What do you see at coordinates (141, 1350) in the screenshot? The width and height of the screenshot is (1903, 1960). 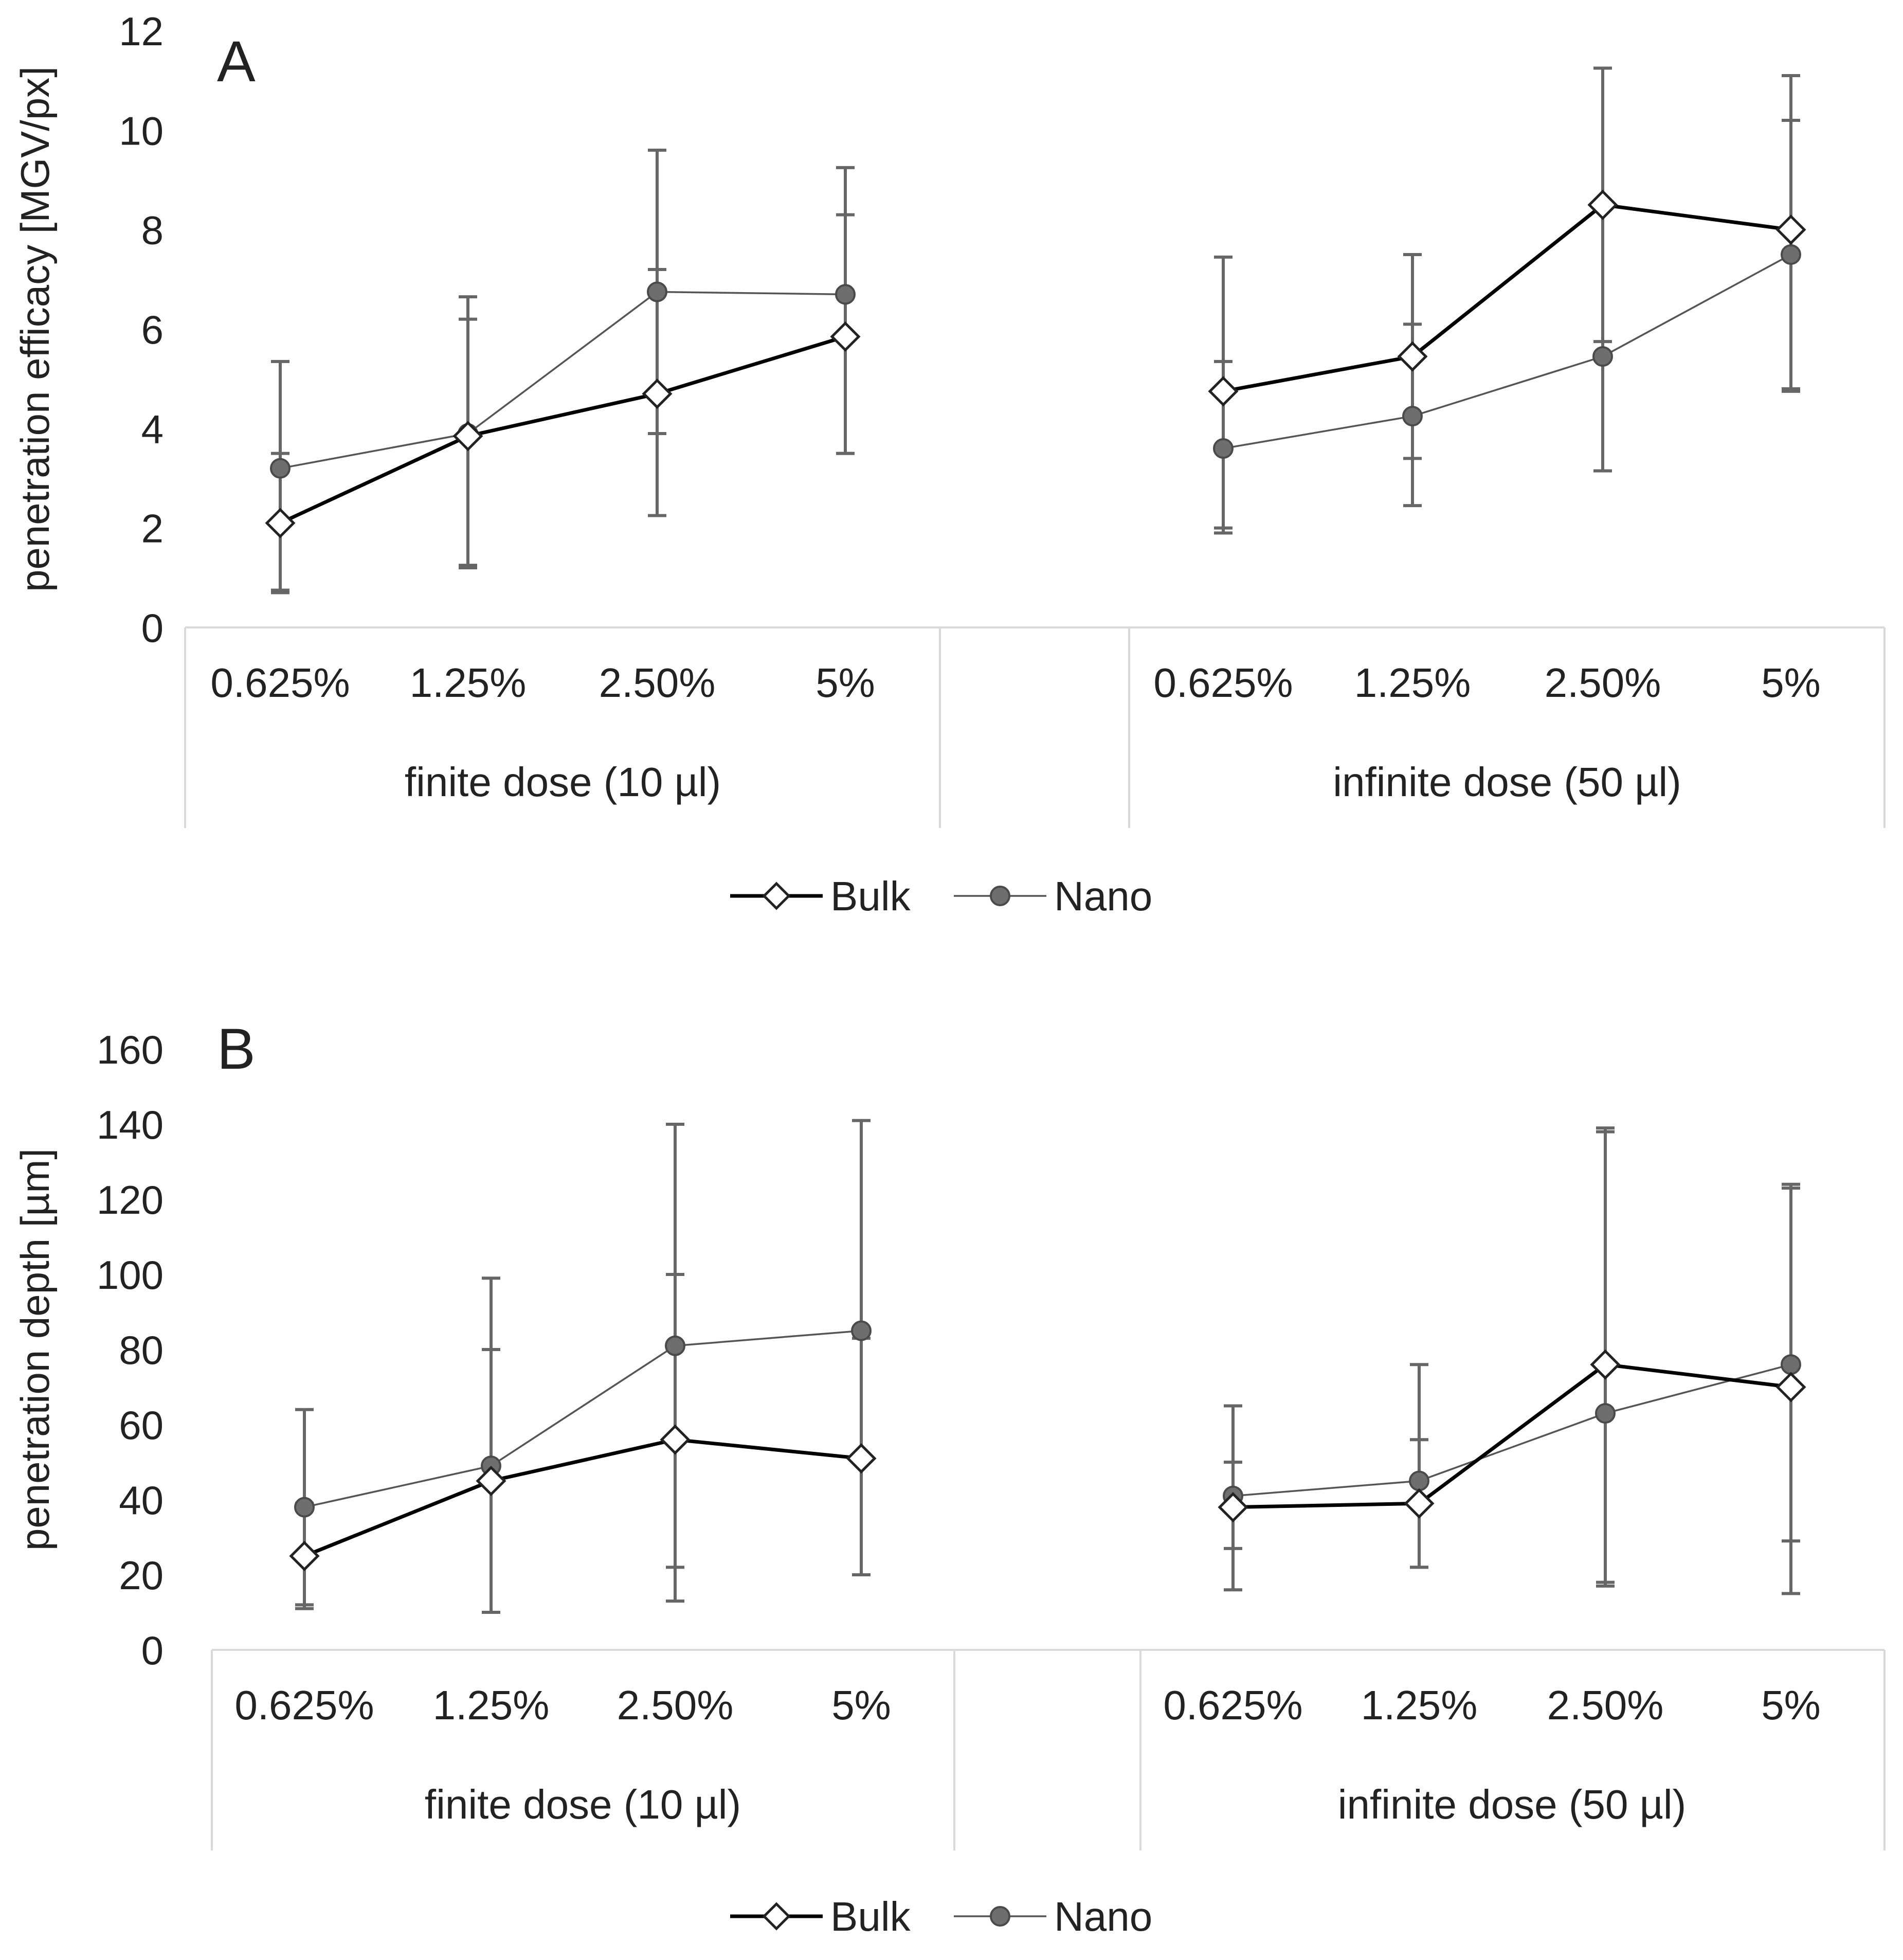 I see `y-tick-label: 80` at bounding box center [141, 1350].